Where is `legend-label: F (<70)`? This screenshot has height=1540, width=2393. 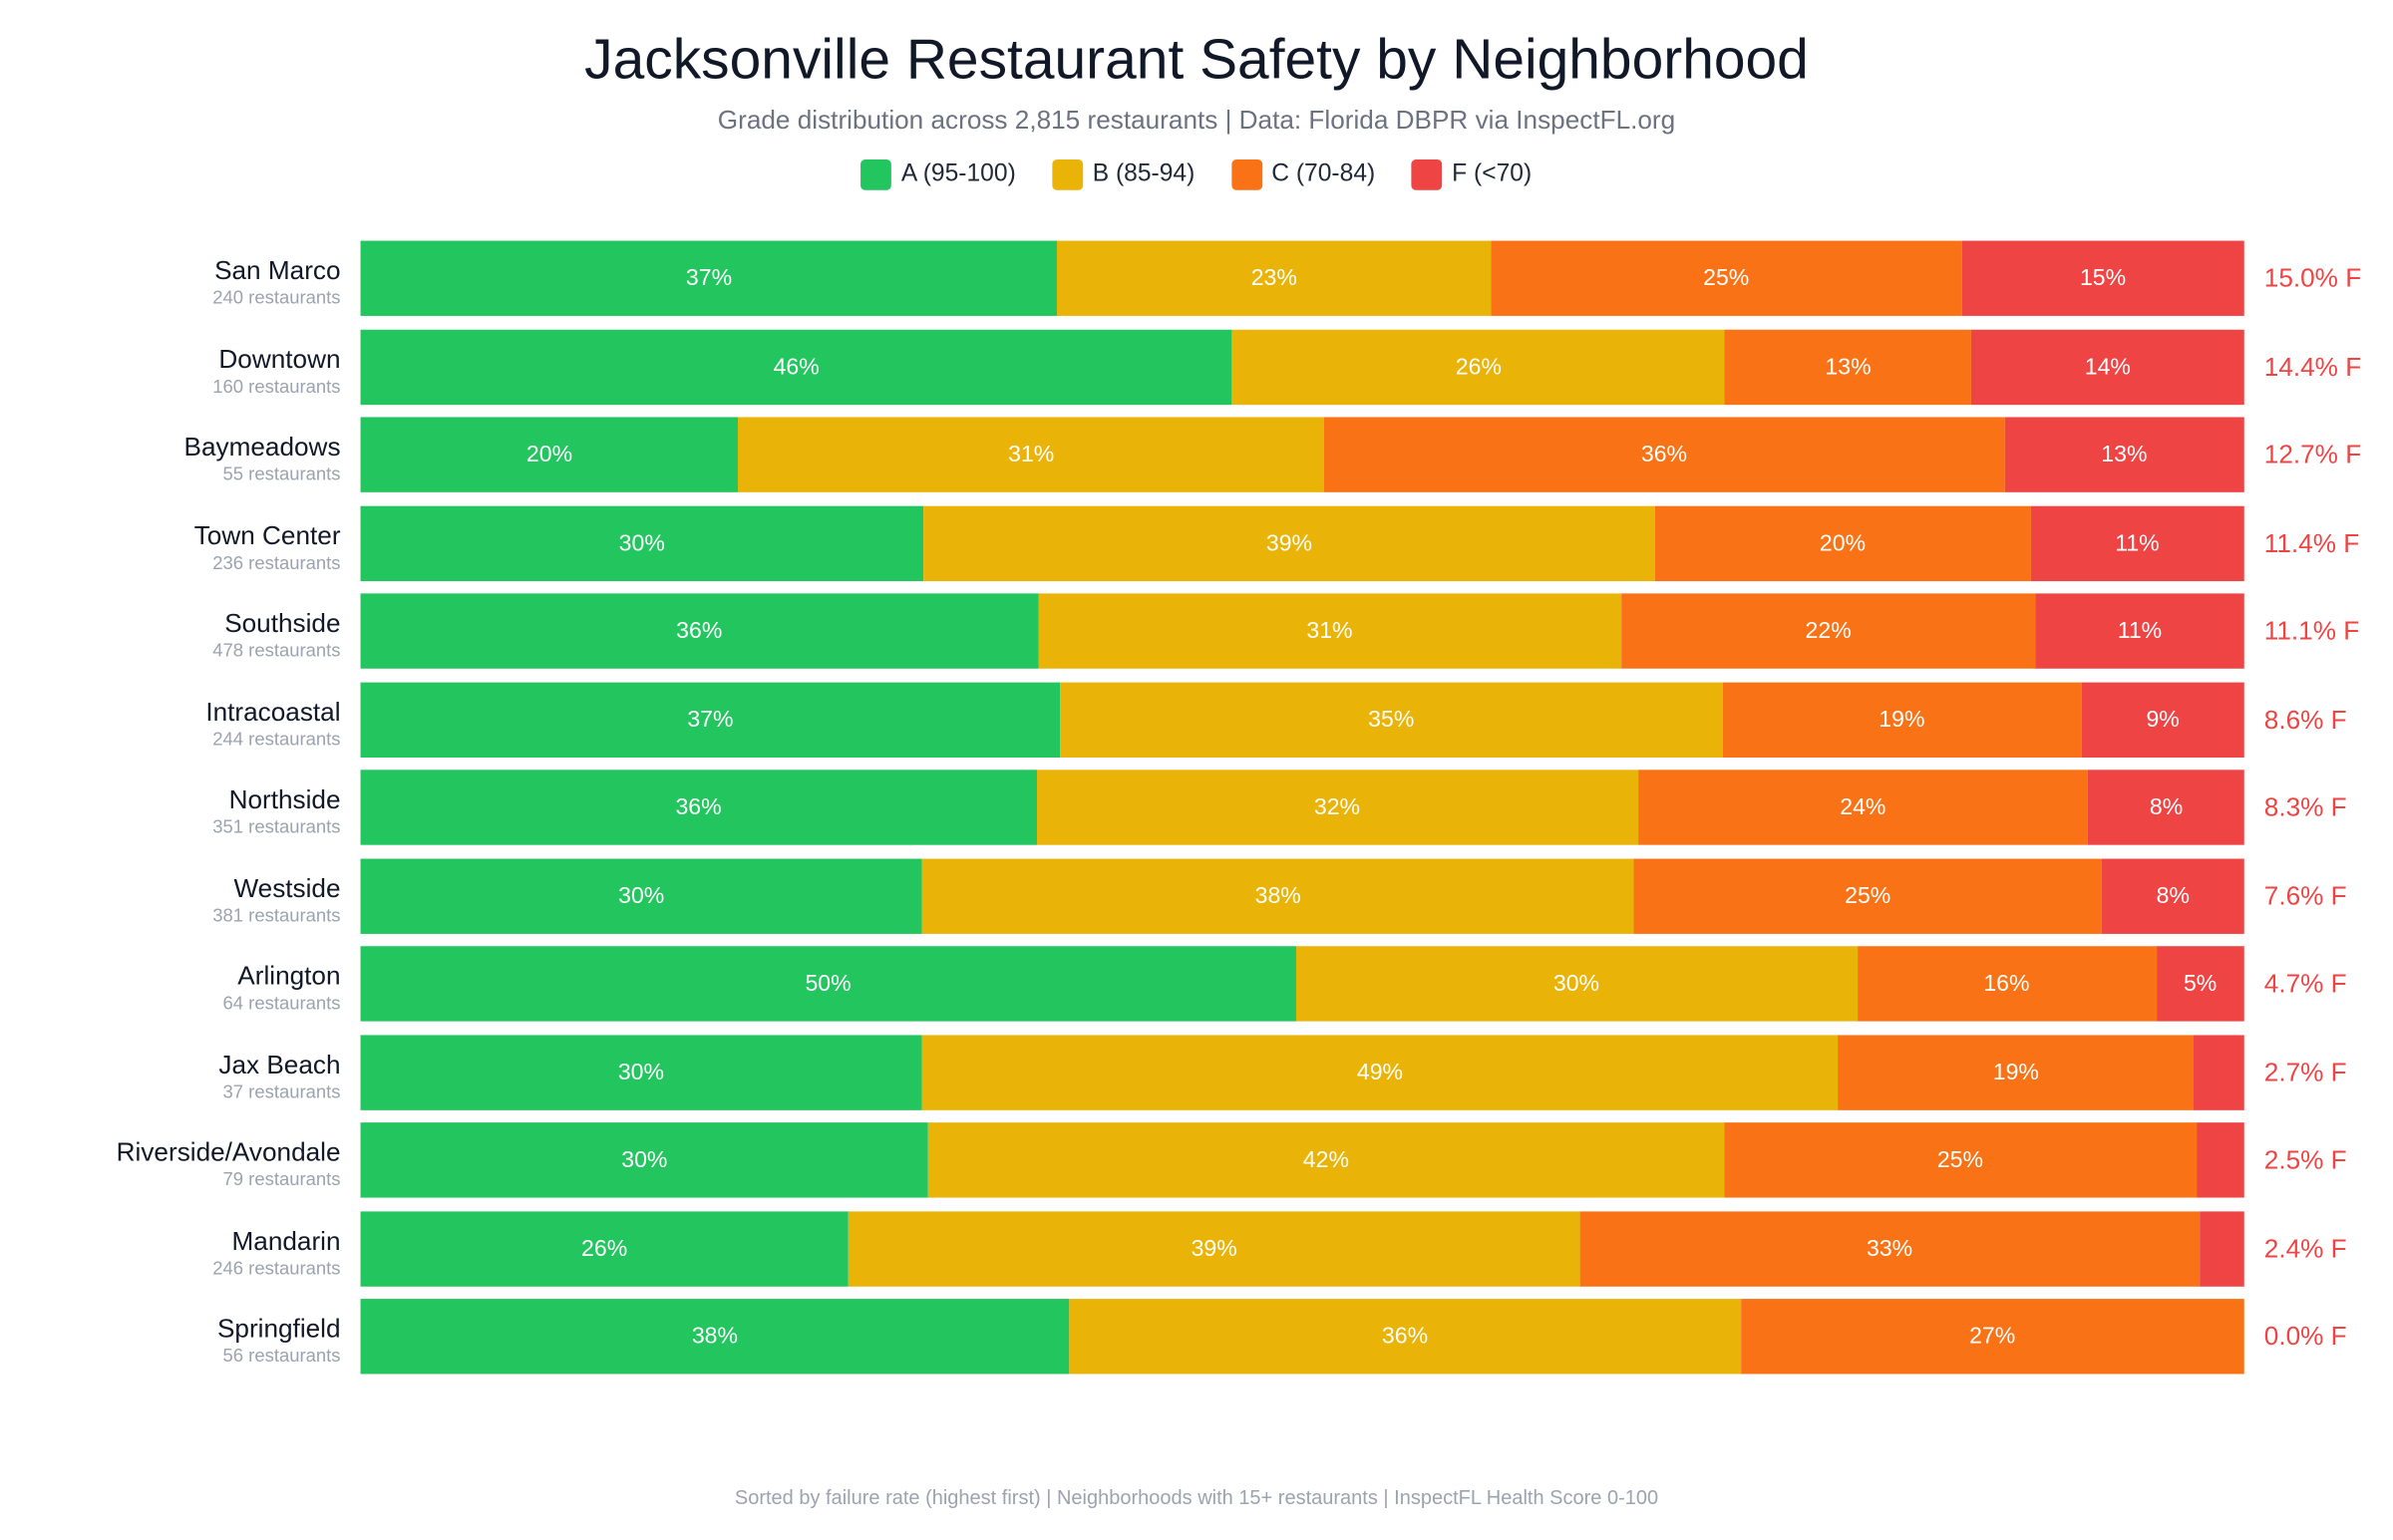 legend-label: F (<70) is located at coordinates (1492, 174).